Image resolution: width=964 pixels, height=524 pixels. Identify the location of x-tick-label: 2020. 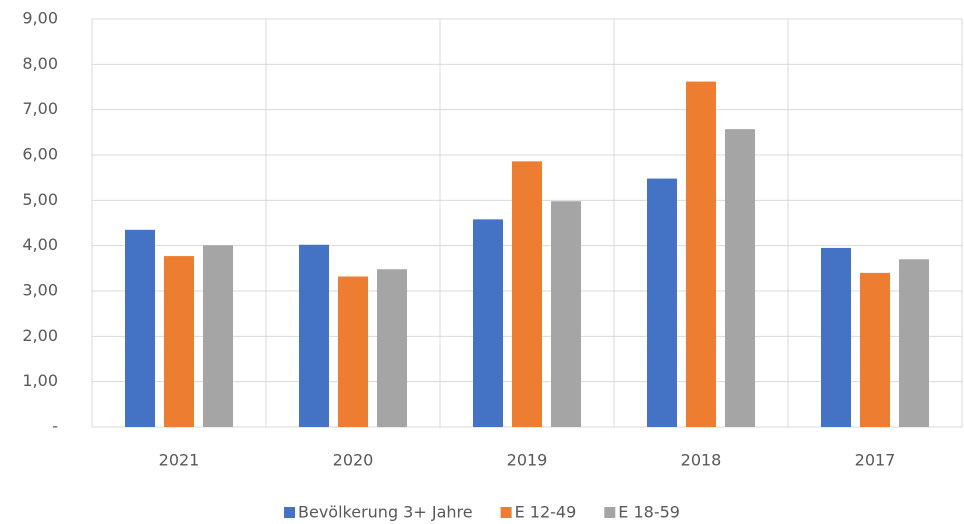
(353, 460).